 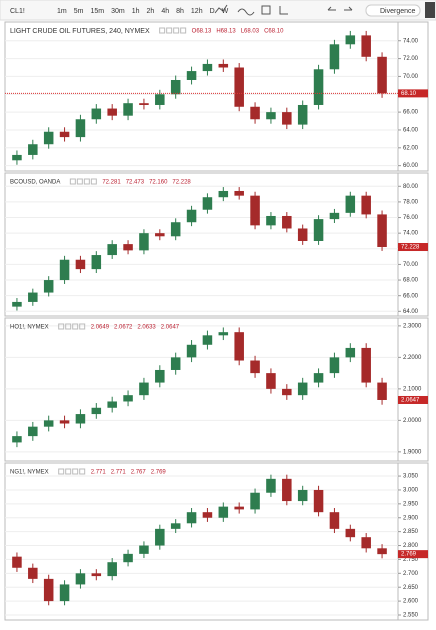 I want to click on interval-button: 4h, so click(x=165, y=11).